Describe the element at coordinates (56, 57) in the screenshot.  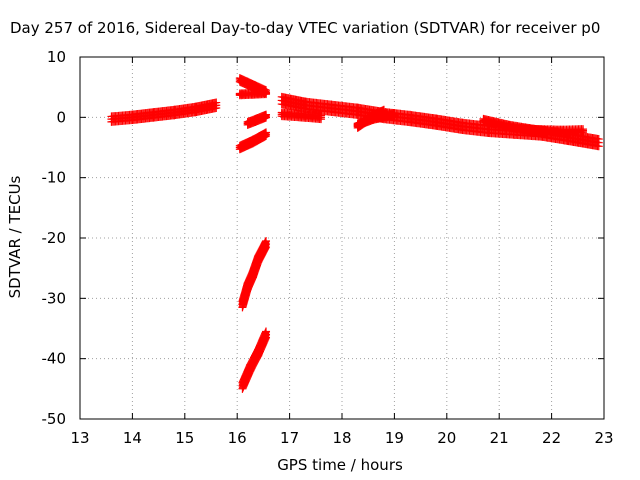
I see `y-tick-label: 10` at that location.